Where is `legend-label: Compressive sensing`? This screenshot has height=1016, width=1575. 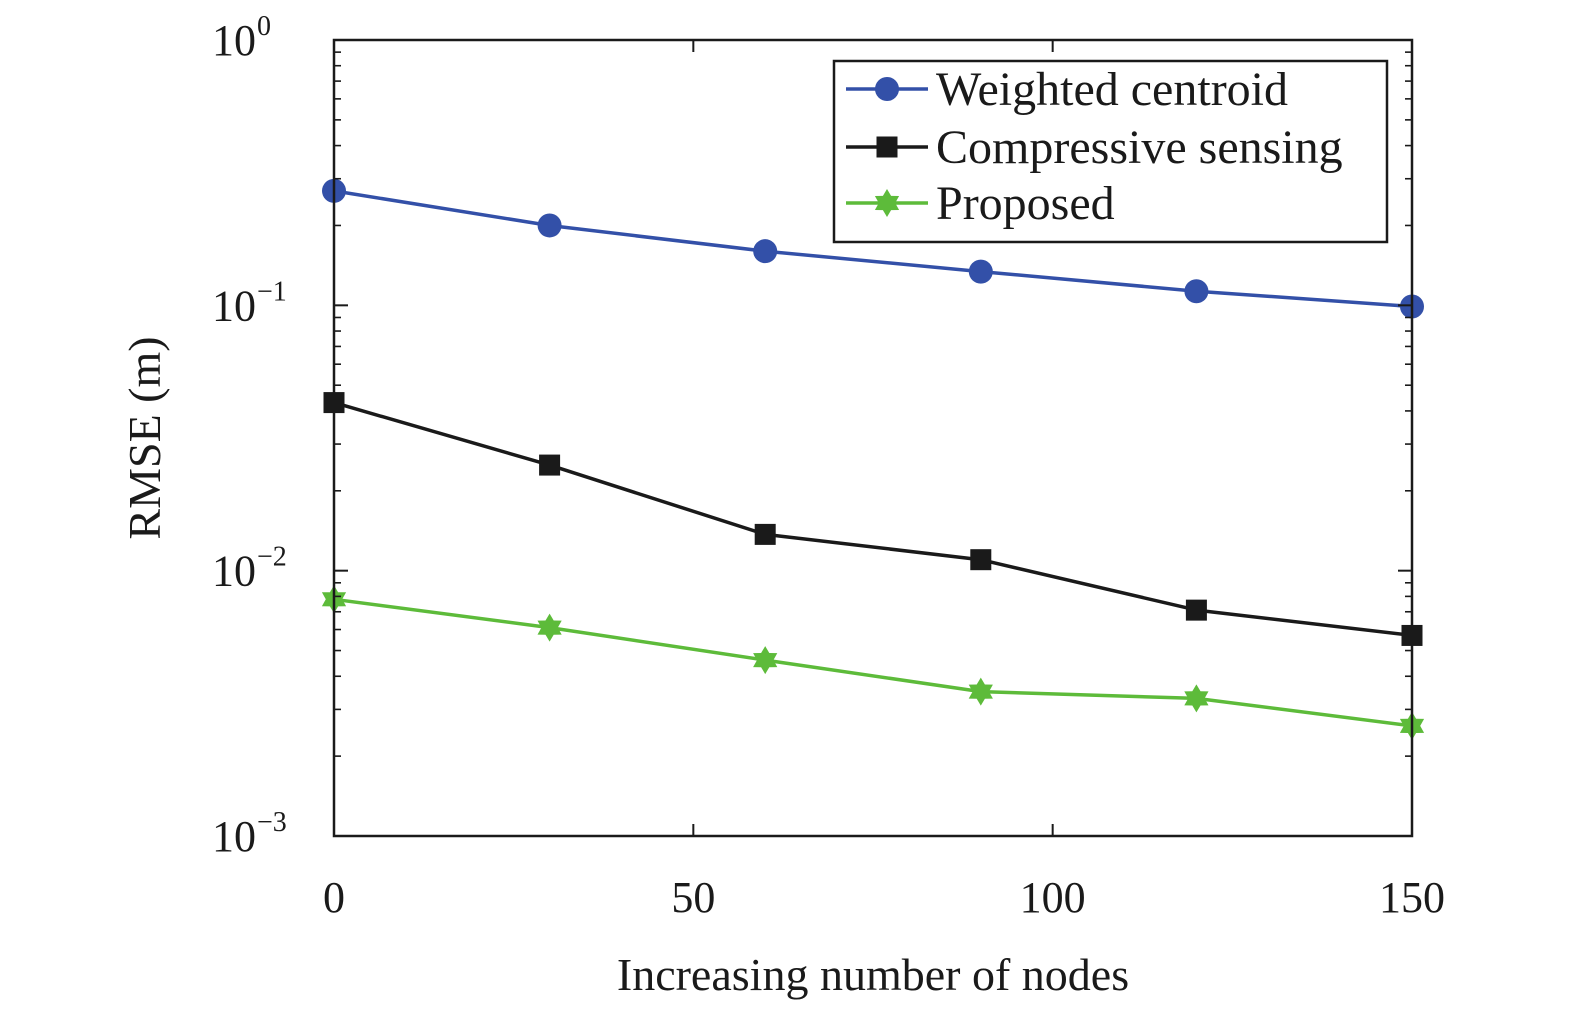
legend-label: Compressive sensing is located at coordinates (1139, 147).